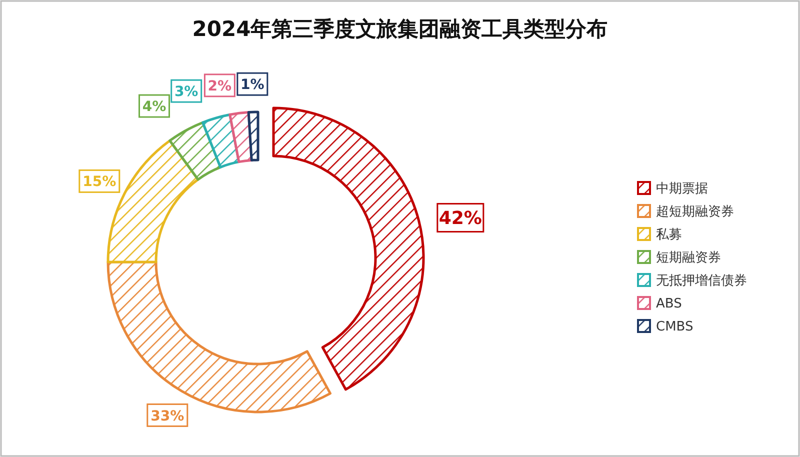 Image resolution: width=800 pixels, height=457 pixels. I want to click on data-label: 4%, so click(154, 107).